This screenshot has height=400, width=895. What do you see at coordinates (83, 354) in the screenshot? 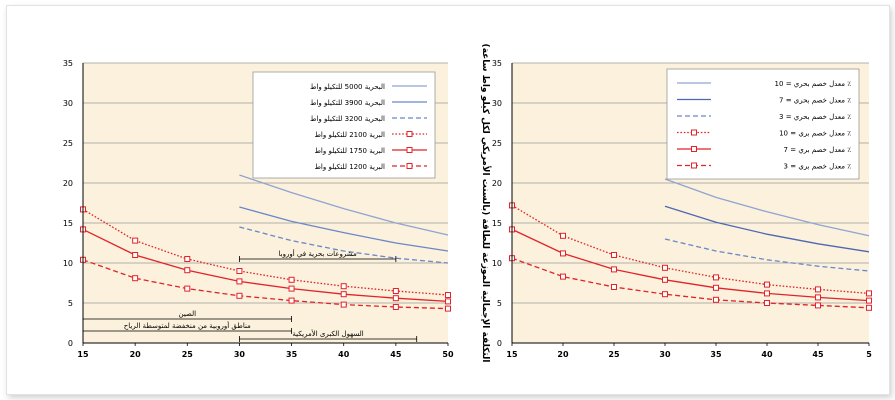
I see `lc-x-tick-label: 15` at bounding box center [83, 354].